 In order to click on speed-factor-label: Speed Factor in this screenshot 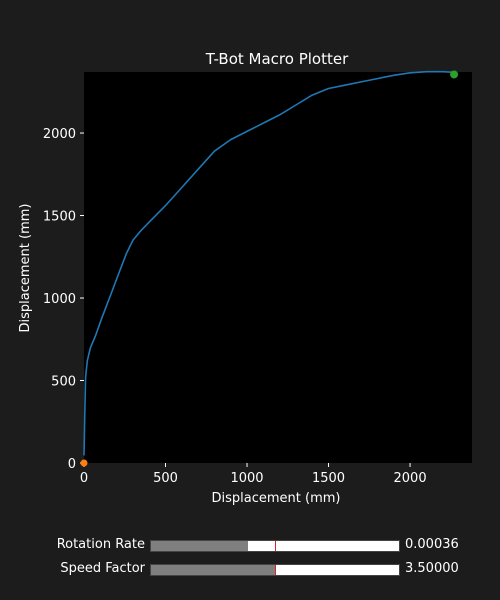, I will do `click(102, 568)`.